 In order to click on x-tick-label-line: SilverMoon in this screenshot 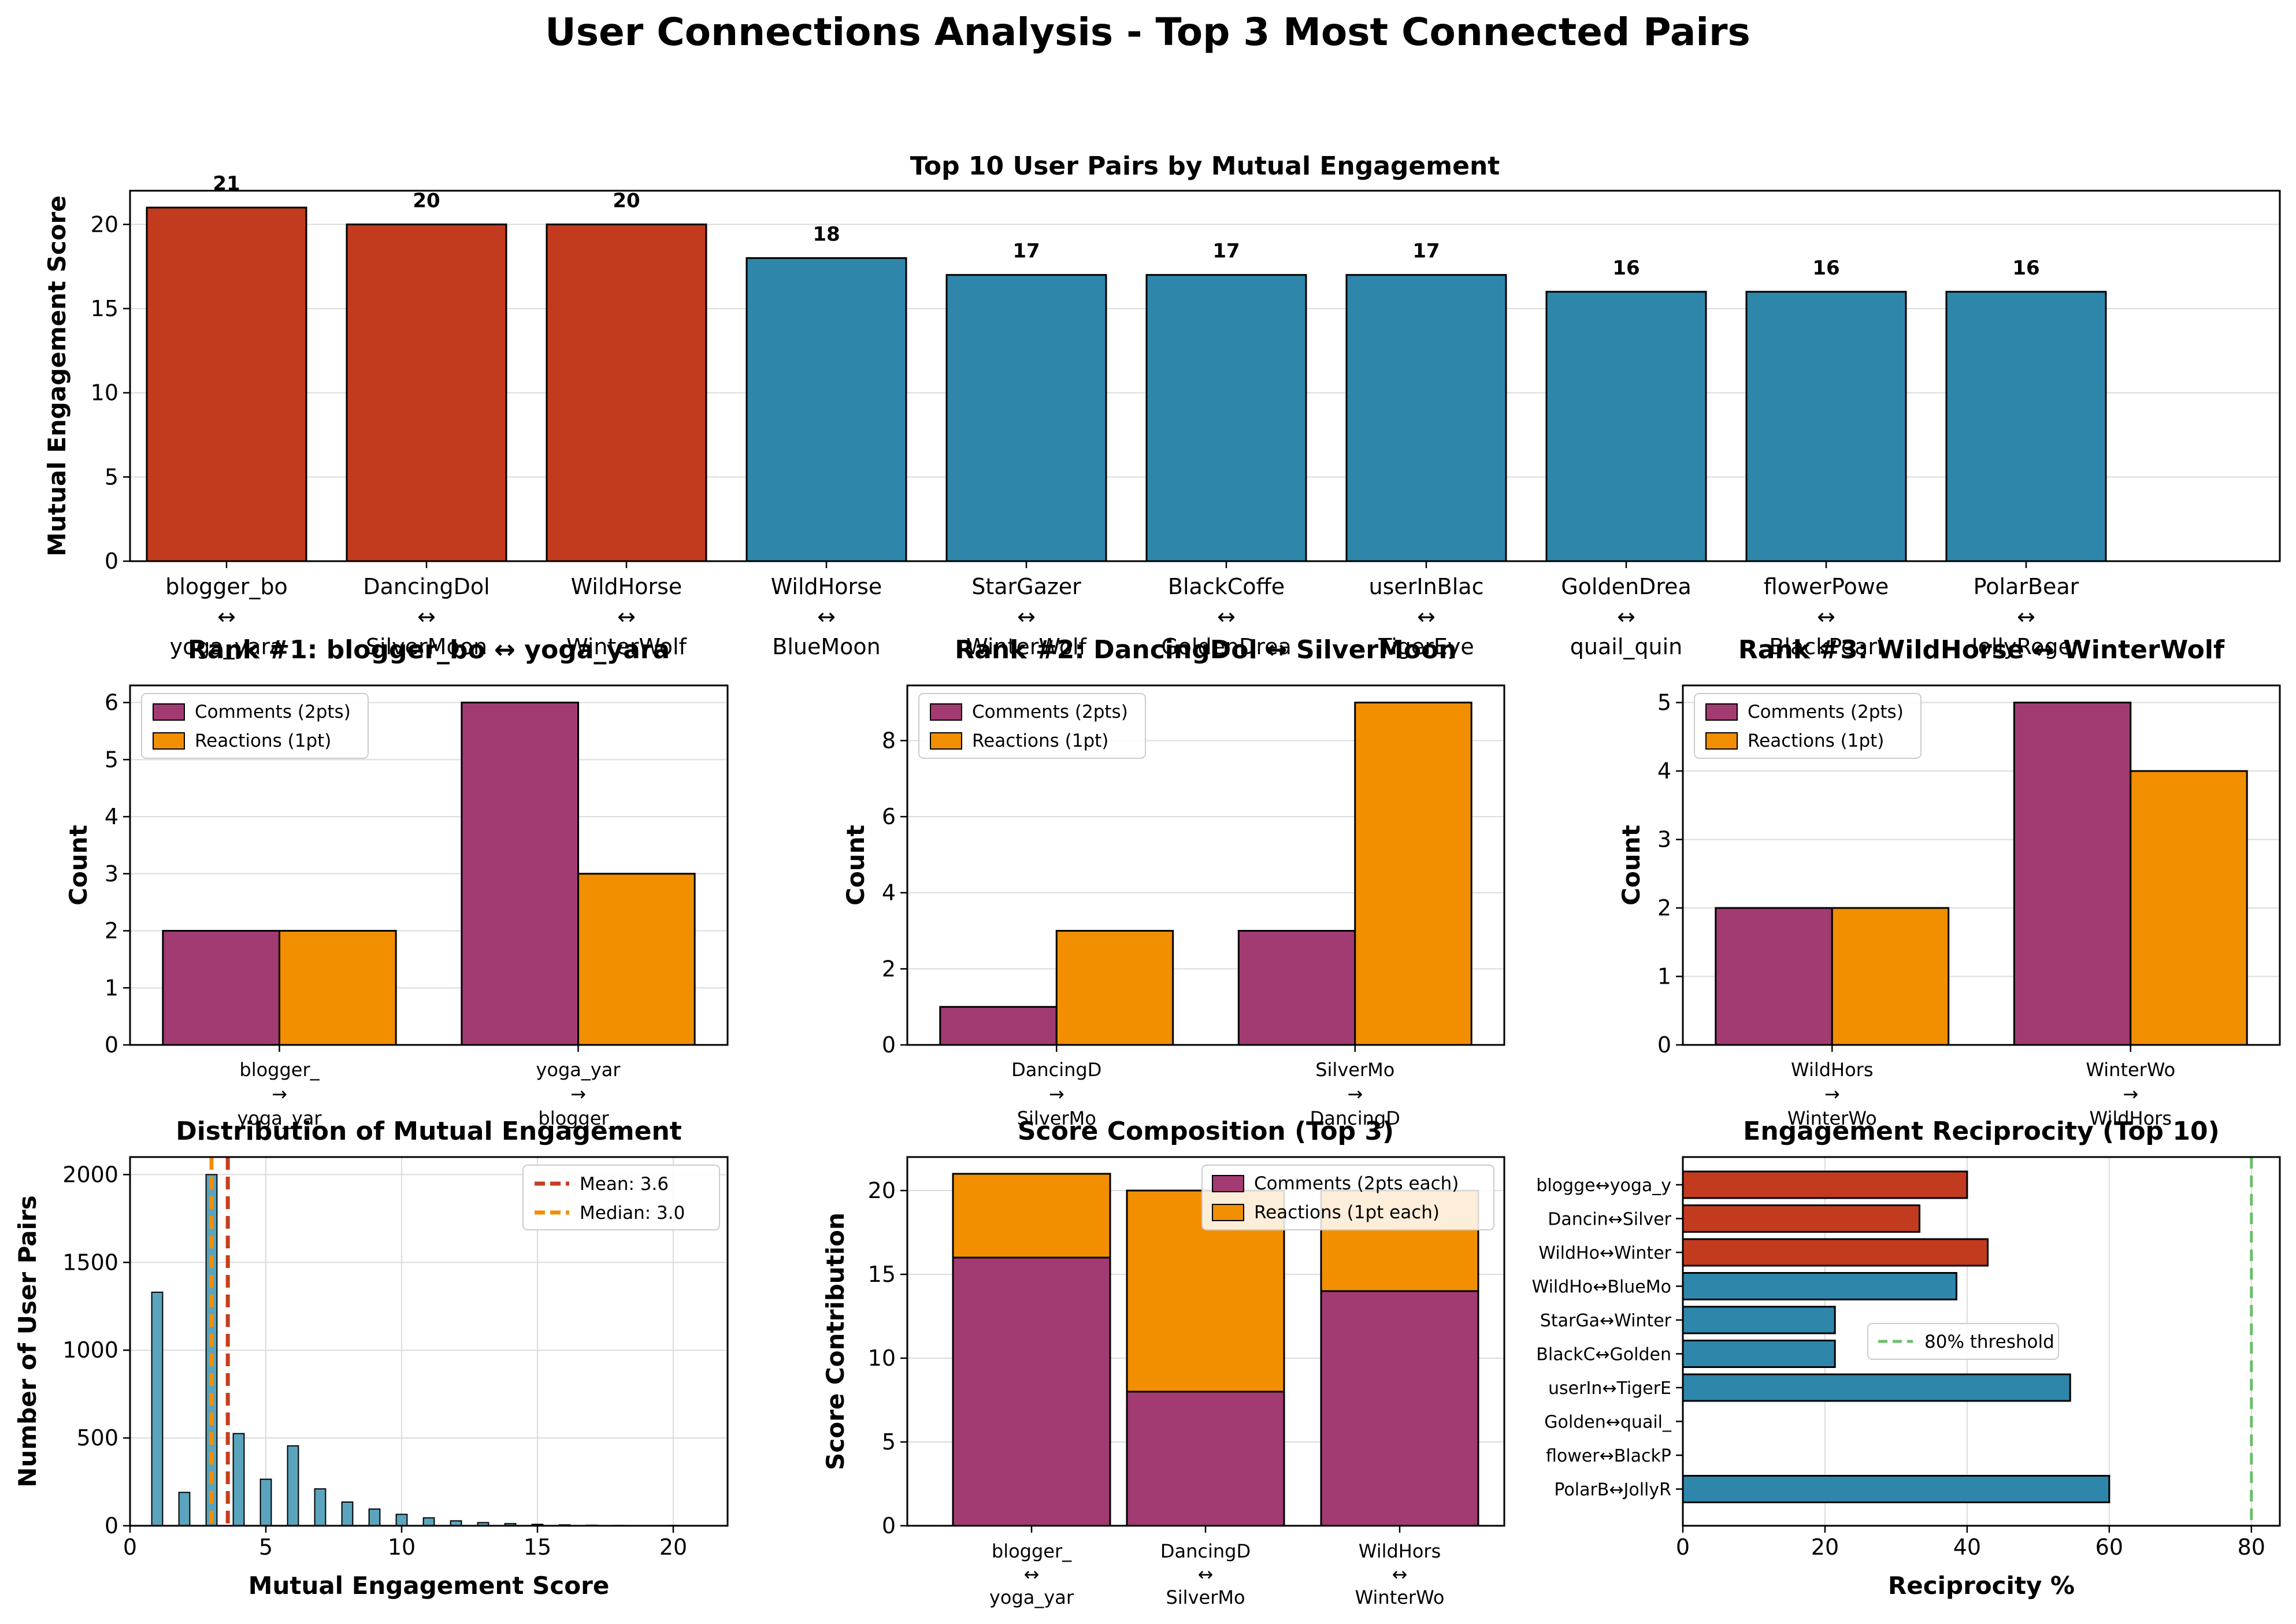, I will do `click(426, 646)`.